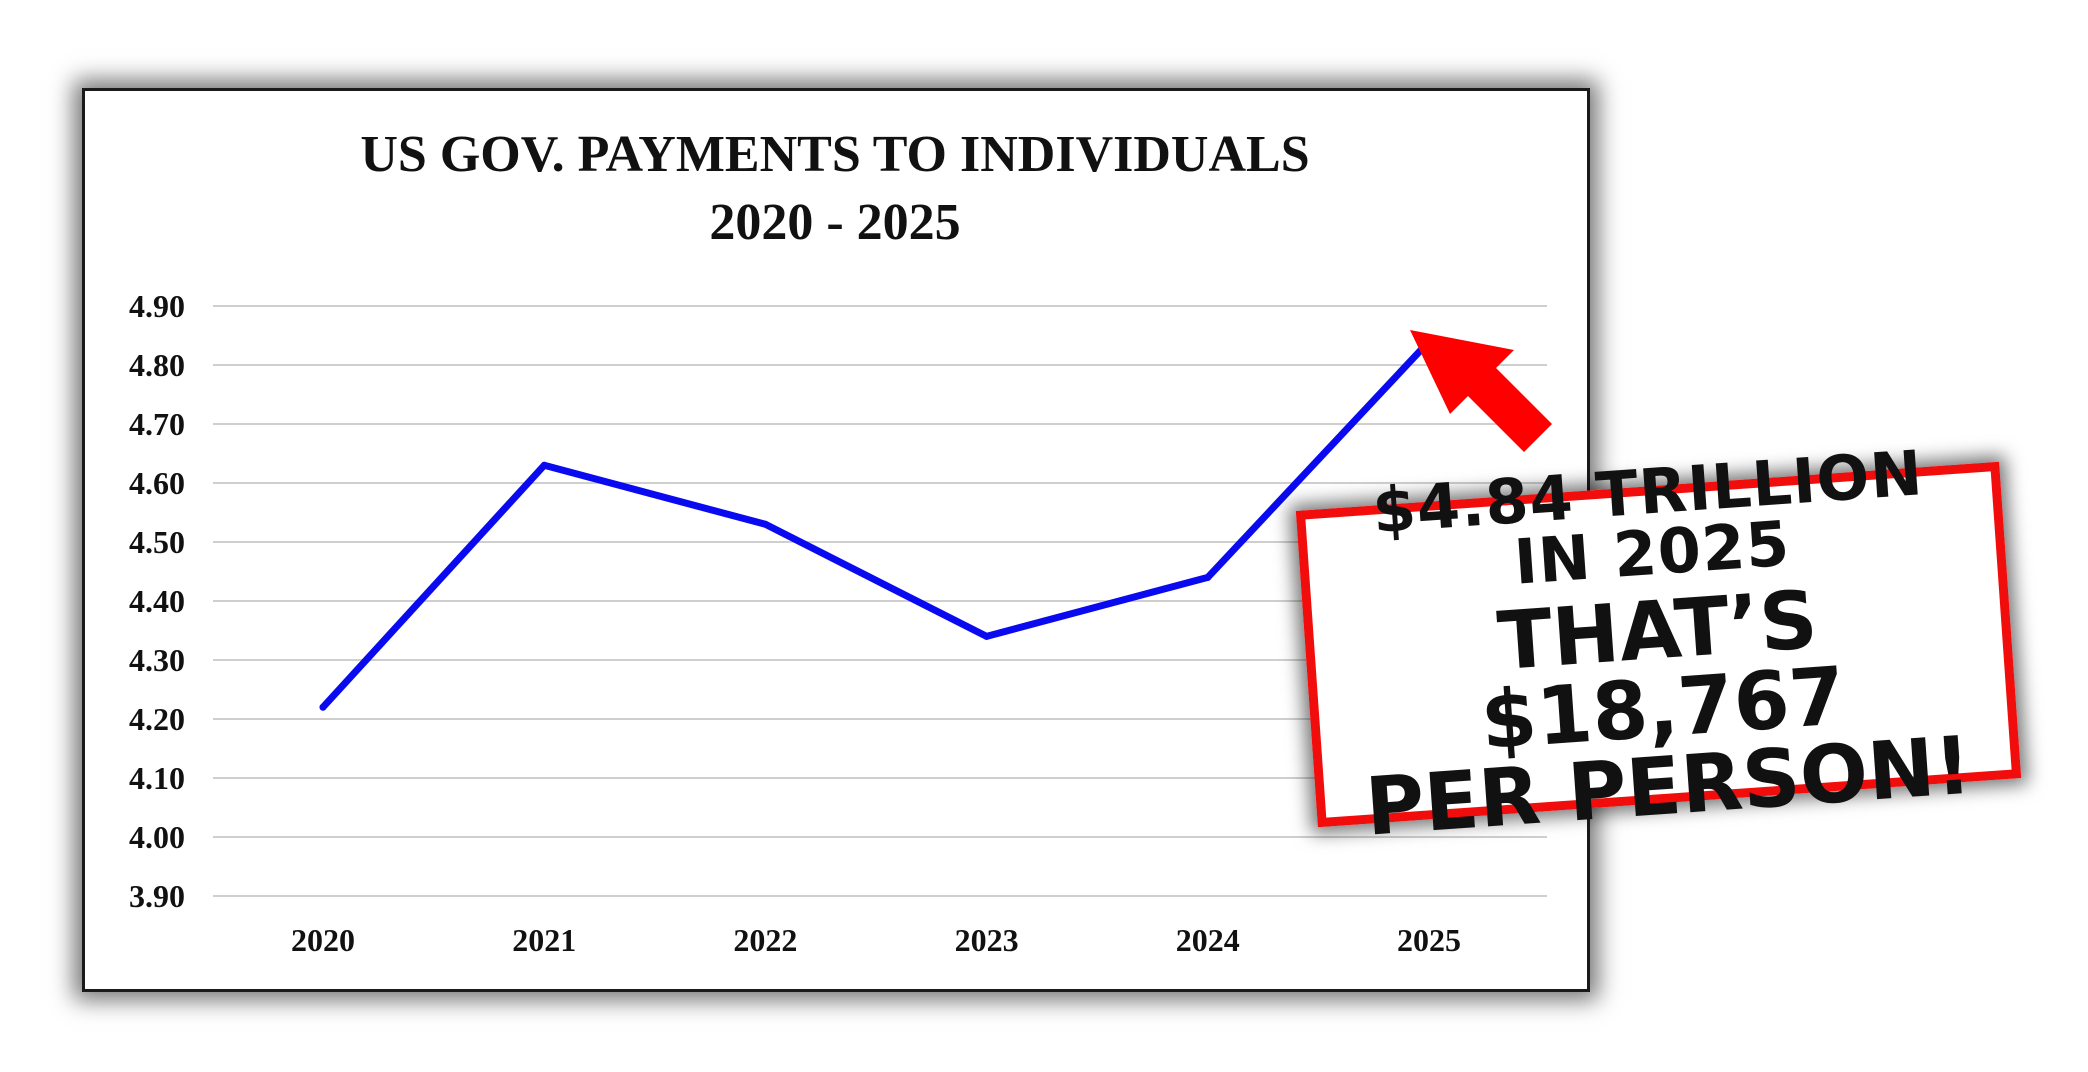 Image resolution: width=2088 pixels, height=1072 pixels. Describe the element at coordinates (157, 365) in the screenshot. I see `y-tick-label: 4.80` at that location.